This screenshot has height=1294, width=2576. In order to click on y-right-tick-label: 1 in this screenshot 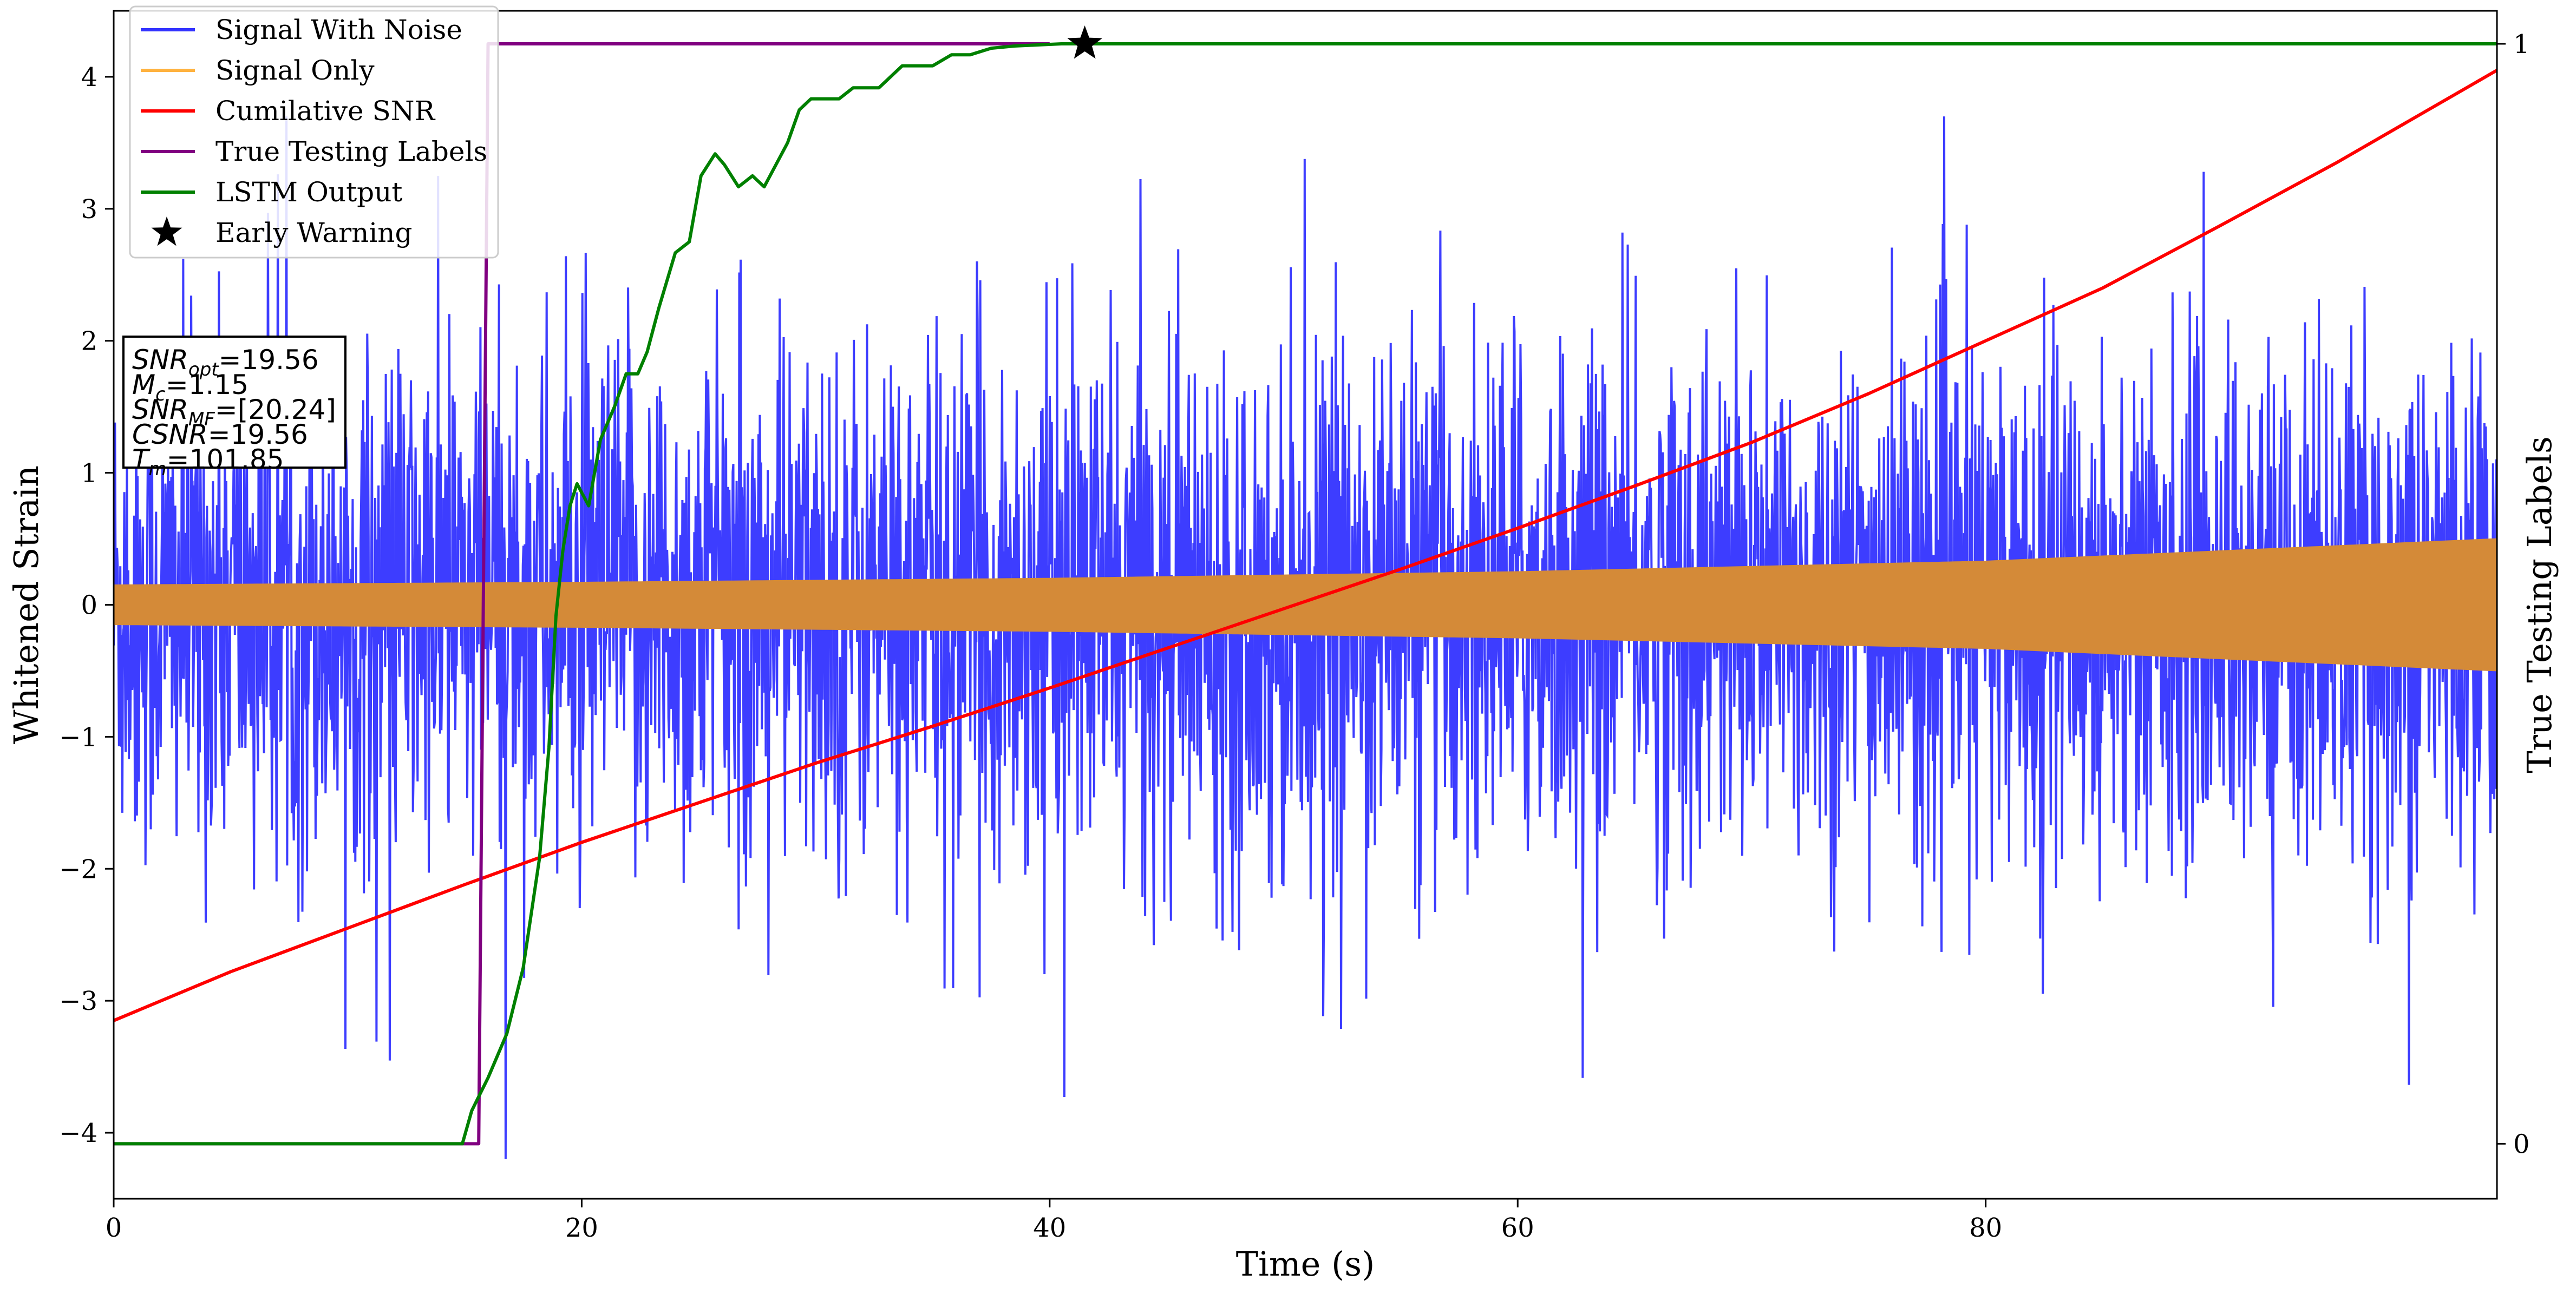, I will do `click(2521, 44)`.